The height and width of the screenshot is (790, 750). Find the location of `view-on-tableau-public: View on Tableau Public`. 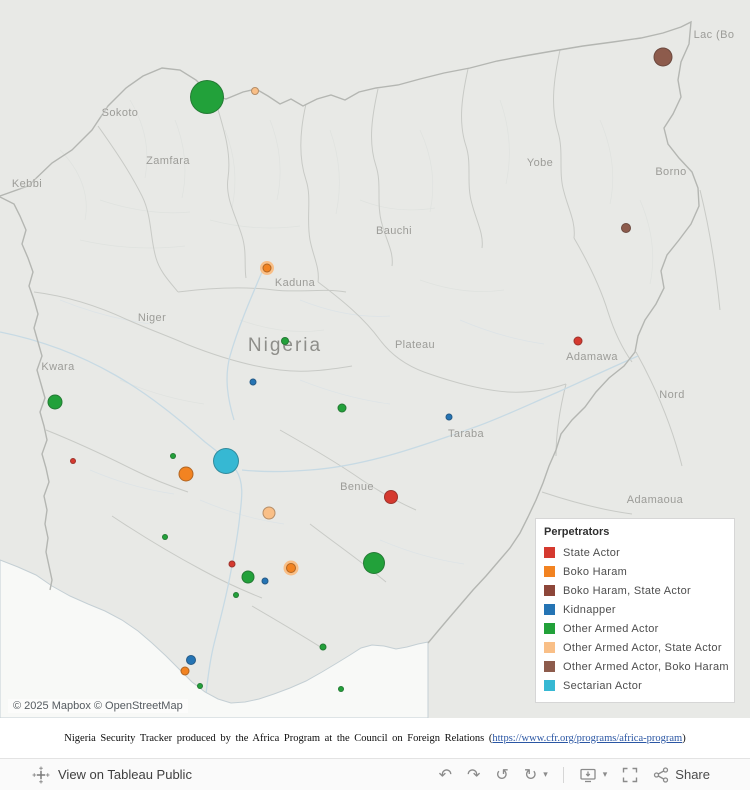

view-on-tableau-public: View on Tableau Public is located at coordinates (112, 775).